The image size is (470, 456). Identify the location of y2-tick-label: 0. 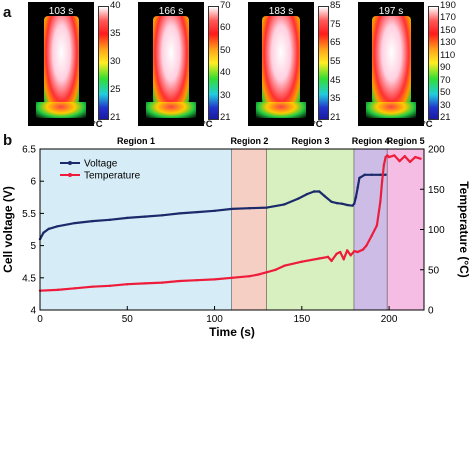
(431, 311).